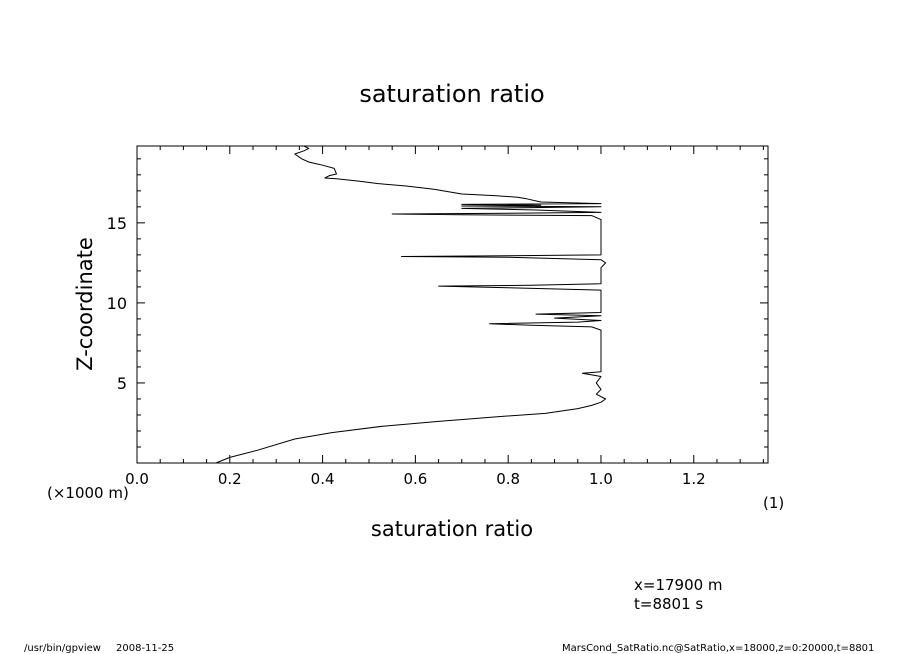  Describe the element at coordinates (773, 503) in the screenshot. I see `x-axis-unit: (1)` at that location.